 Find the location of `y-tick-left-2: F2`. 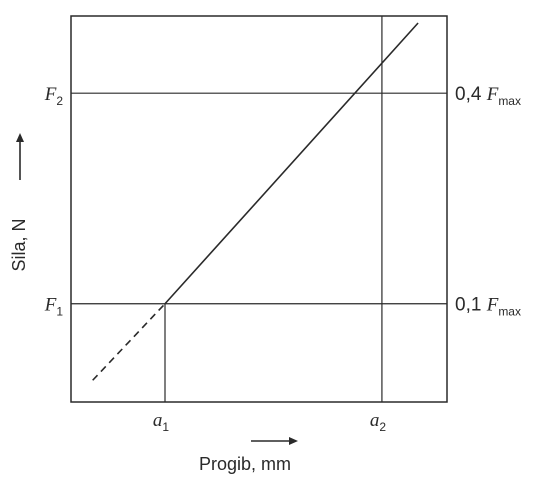

y-tick-left-2: F2 is located at coordinates (54, 96).